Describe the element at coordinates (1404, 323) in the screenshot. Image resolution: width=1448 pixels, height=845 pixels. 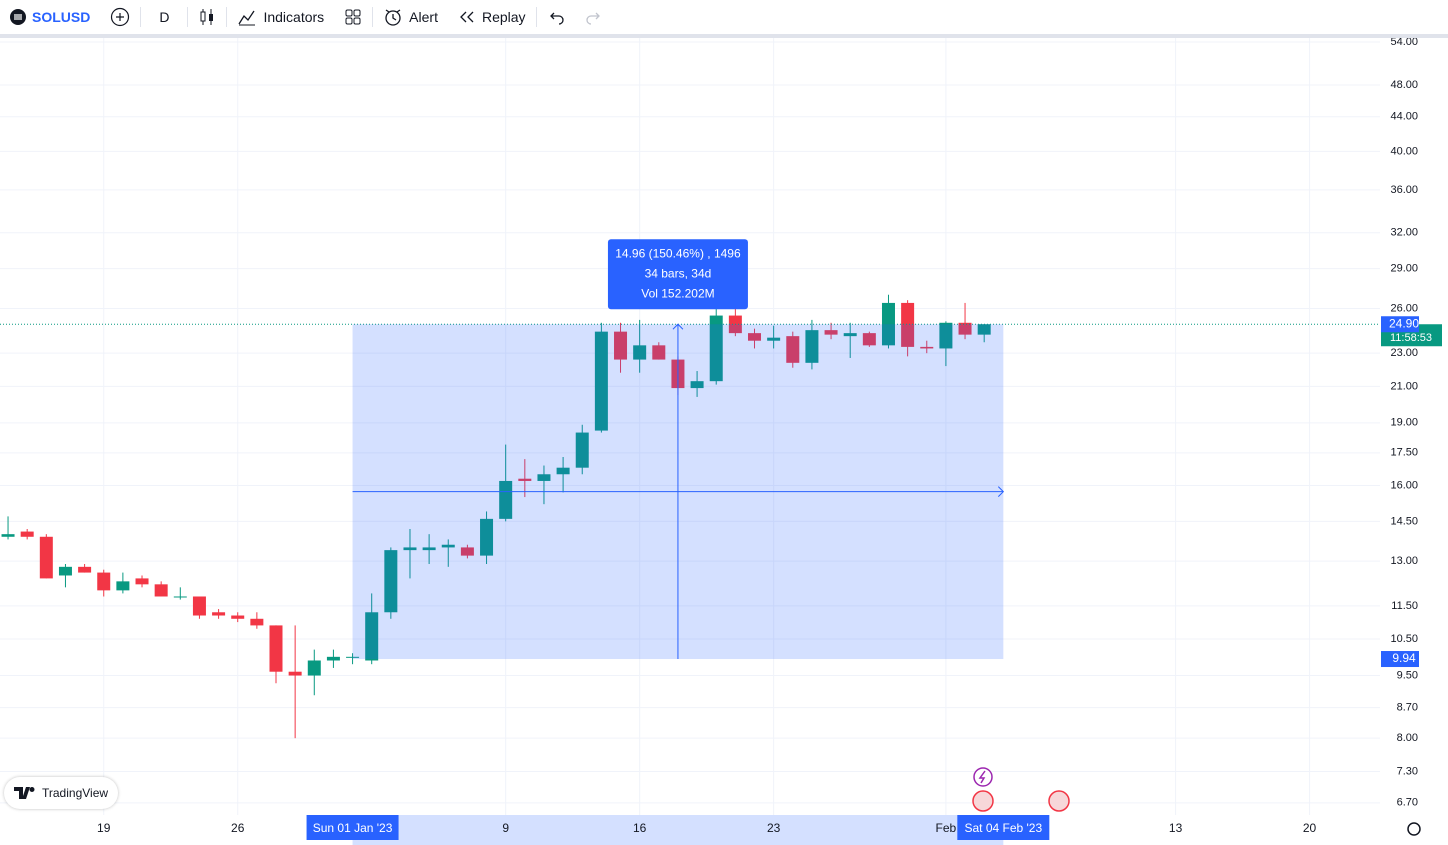
I see `range-price-label: 24.90` at that location.